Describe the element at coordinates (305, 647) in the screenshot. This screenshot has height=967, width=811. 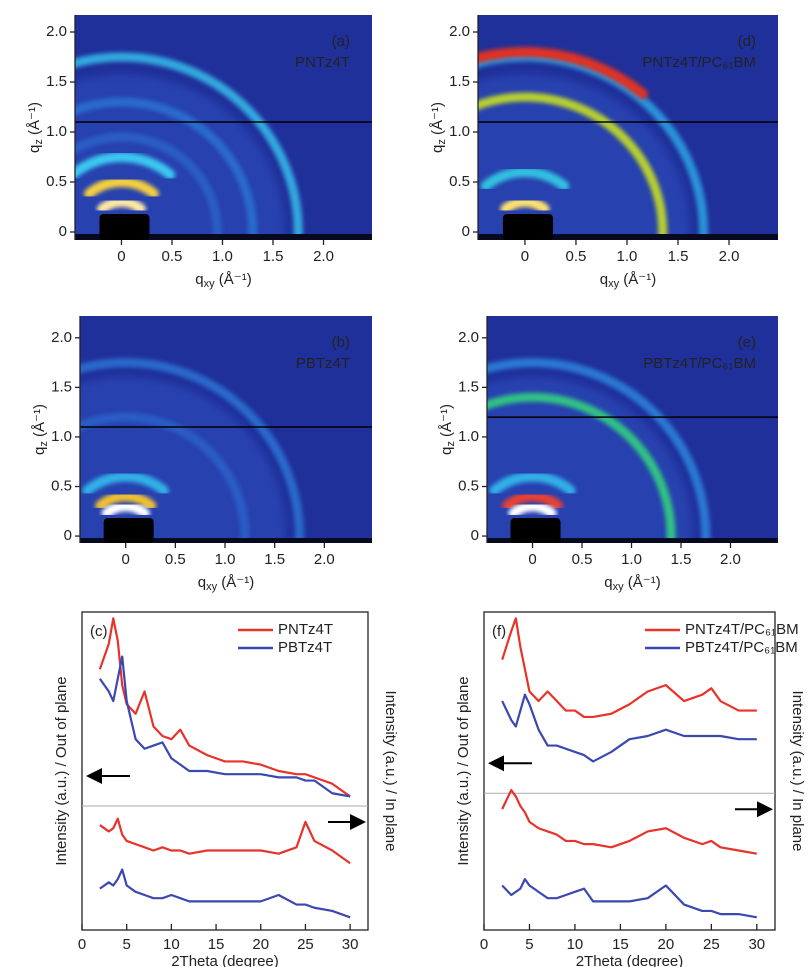
I see `legend-label: PBTz4T` at that location.